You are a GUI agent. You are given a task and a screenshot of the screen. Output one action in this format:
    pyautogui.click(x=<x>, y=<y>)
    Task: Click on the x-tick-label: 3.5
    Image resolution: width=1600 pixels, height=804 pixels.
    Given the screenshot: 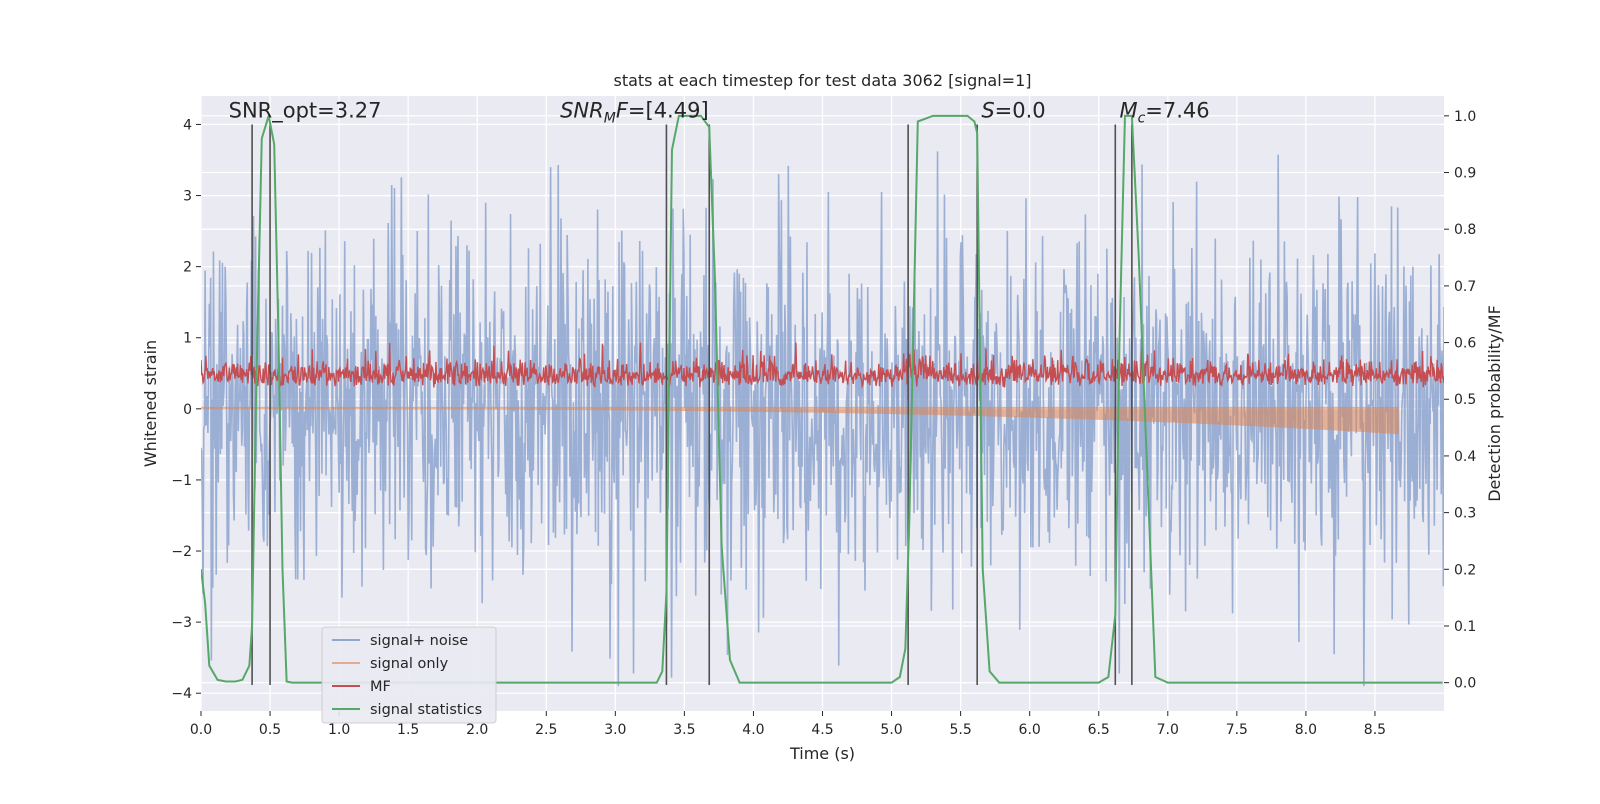 What is the action you would take?
    pyautogui.click(x=684, y=730)
    